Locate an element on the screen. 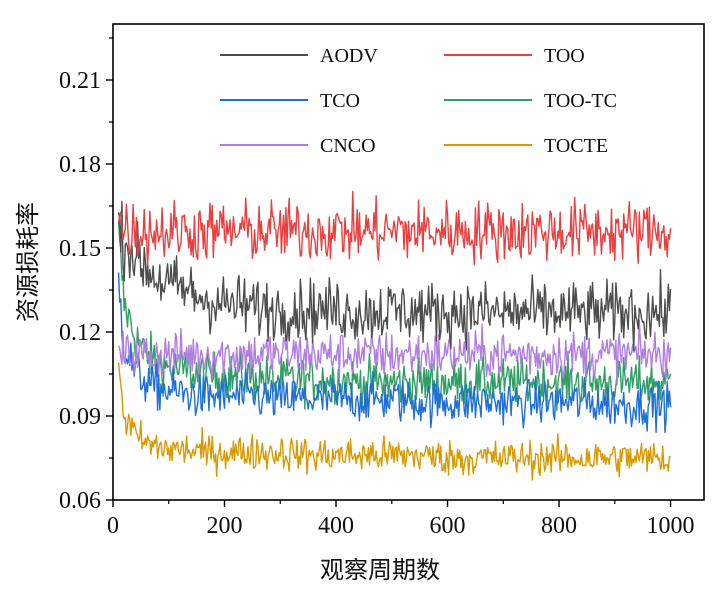  x-axis-label: 观察周期数 is located at coordinates (380, 570).